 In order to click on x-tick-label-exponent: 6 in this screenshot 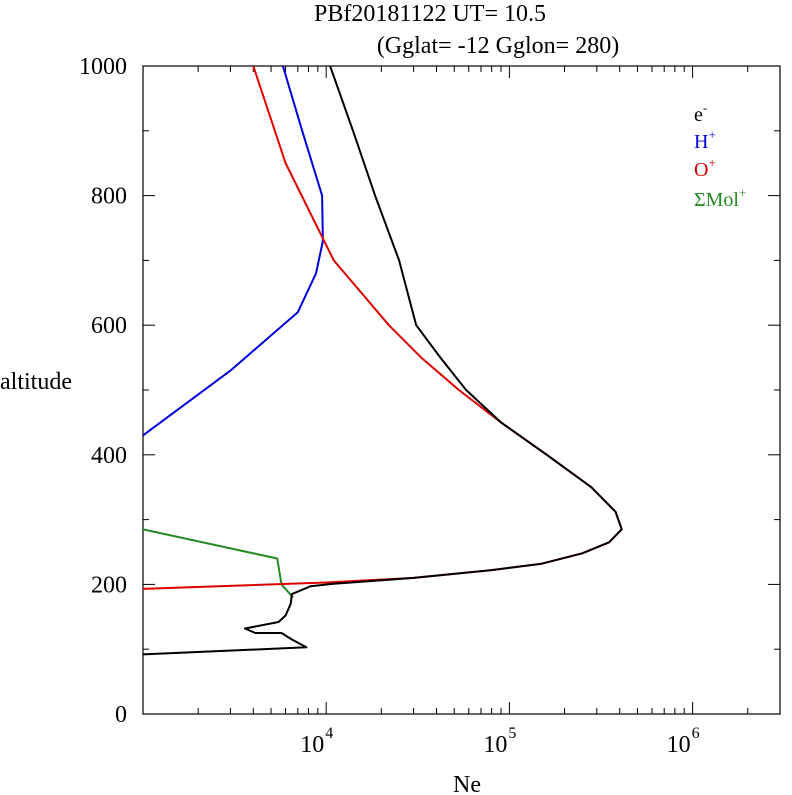, I will do `click(696, 733)`.